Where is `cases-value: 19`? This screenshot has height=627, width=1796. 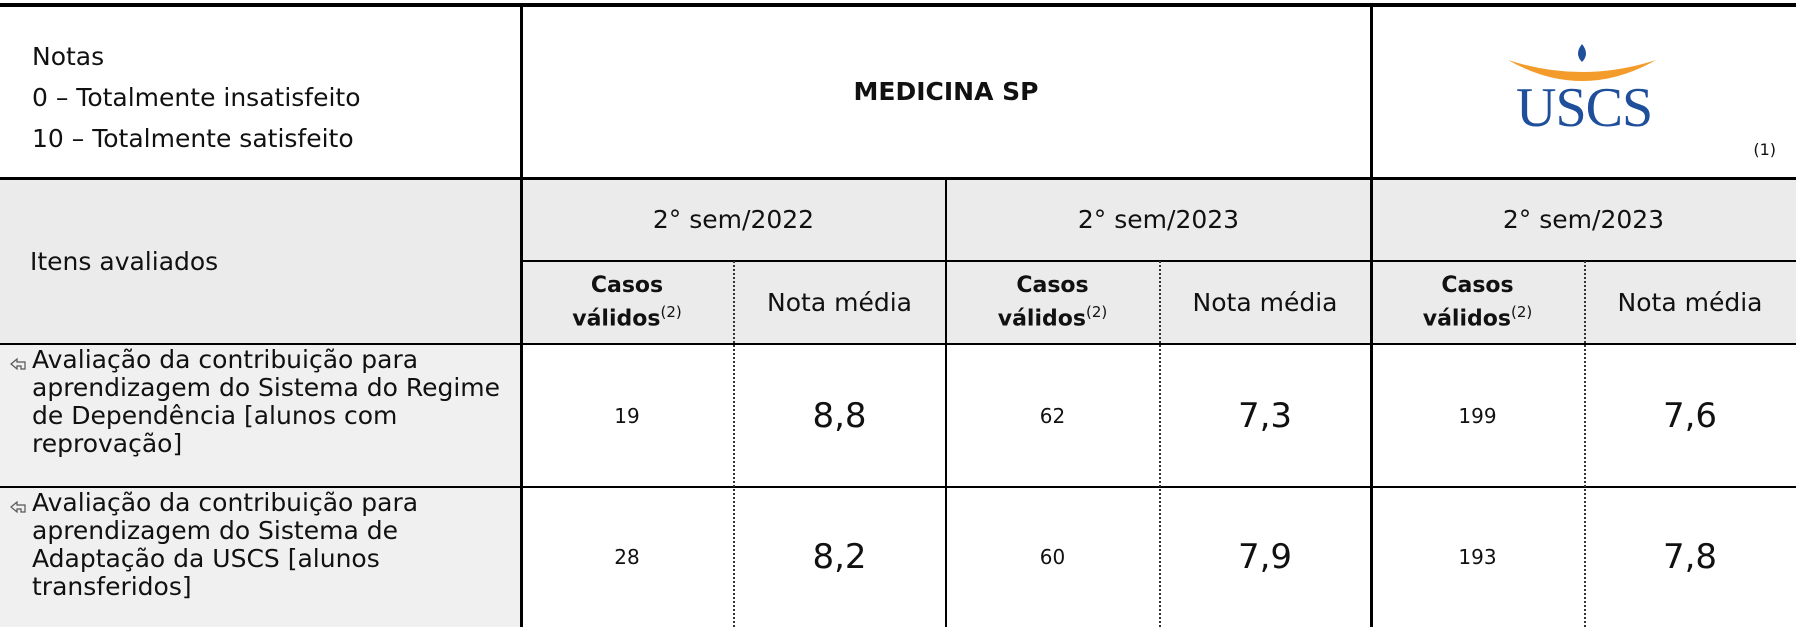 cases-value: 19 is located at coordinates (627, 415).